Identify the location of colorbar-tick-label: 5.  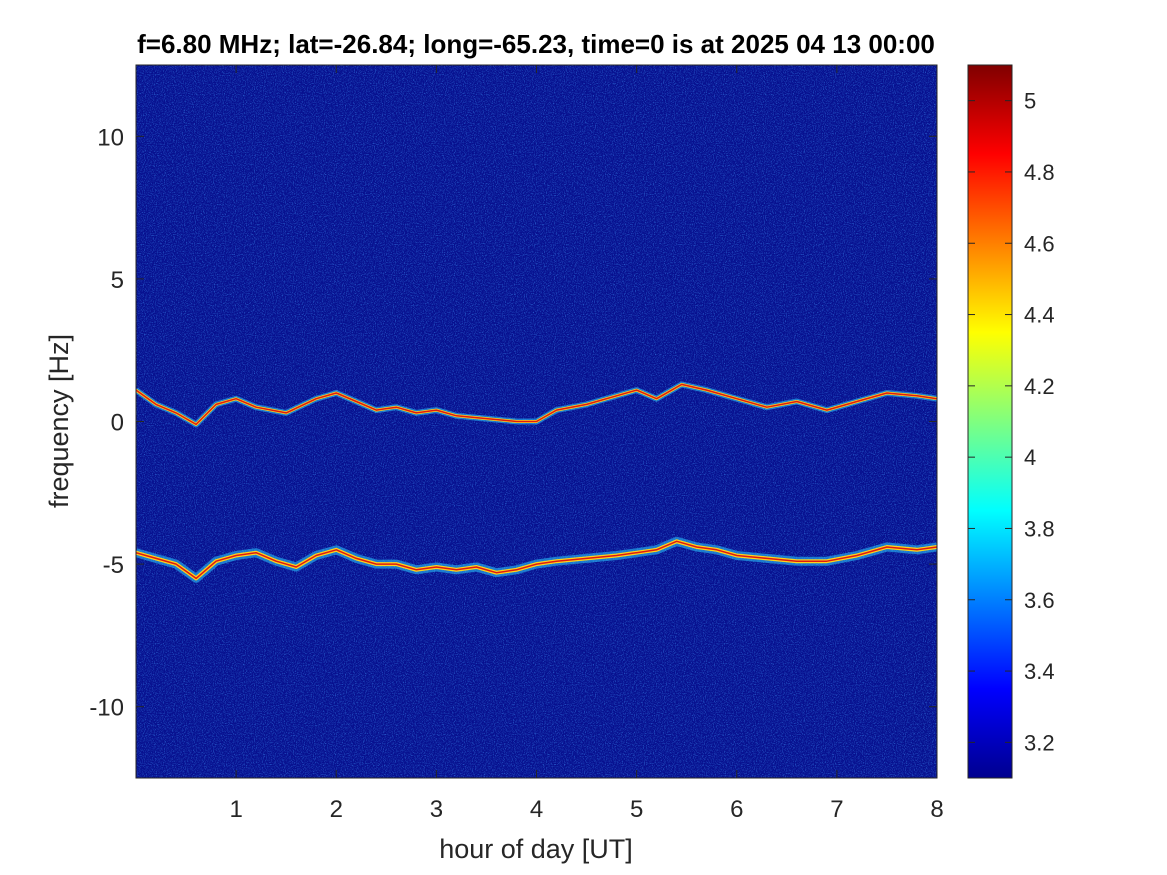
(1030, 101).